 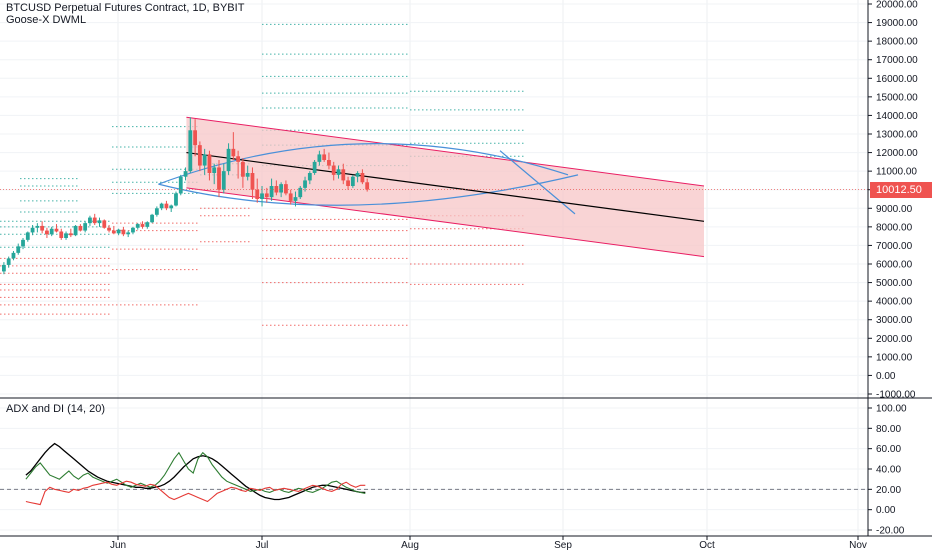 I want to click on ellipse-upper-arc, so click(x=363, y=164).